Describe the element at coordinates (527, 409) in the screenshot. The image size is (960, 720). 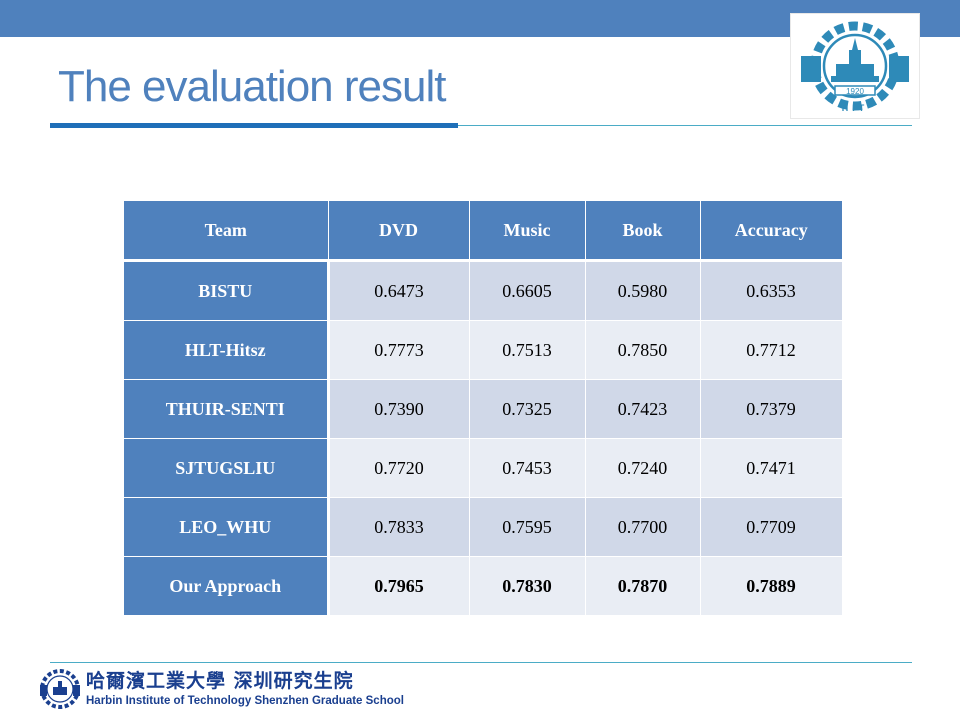
I see `music-cell: 0.7325` at that location.